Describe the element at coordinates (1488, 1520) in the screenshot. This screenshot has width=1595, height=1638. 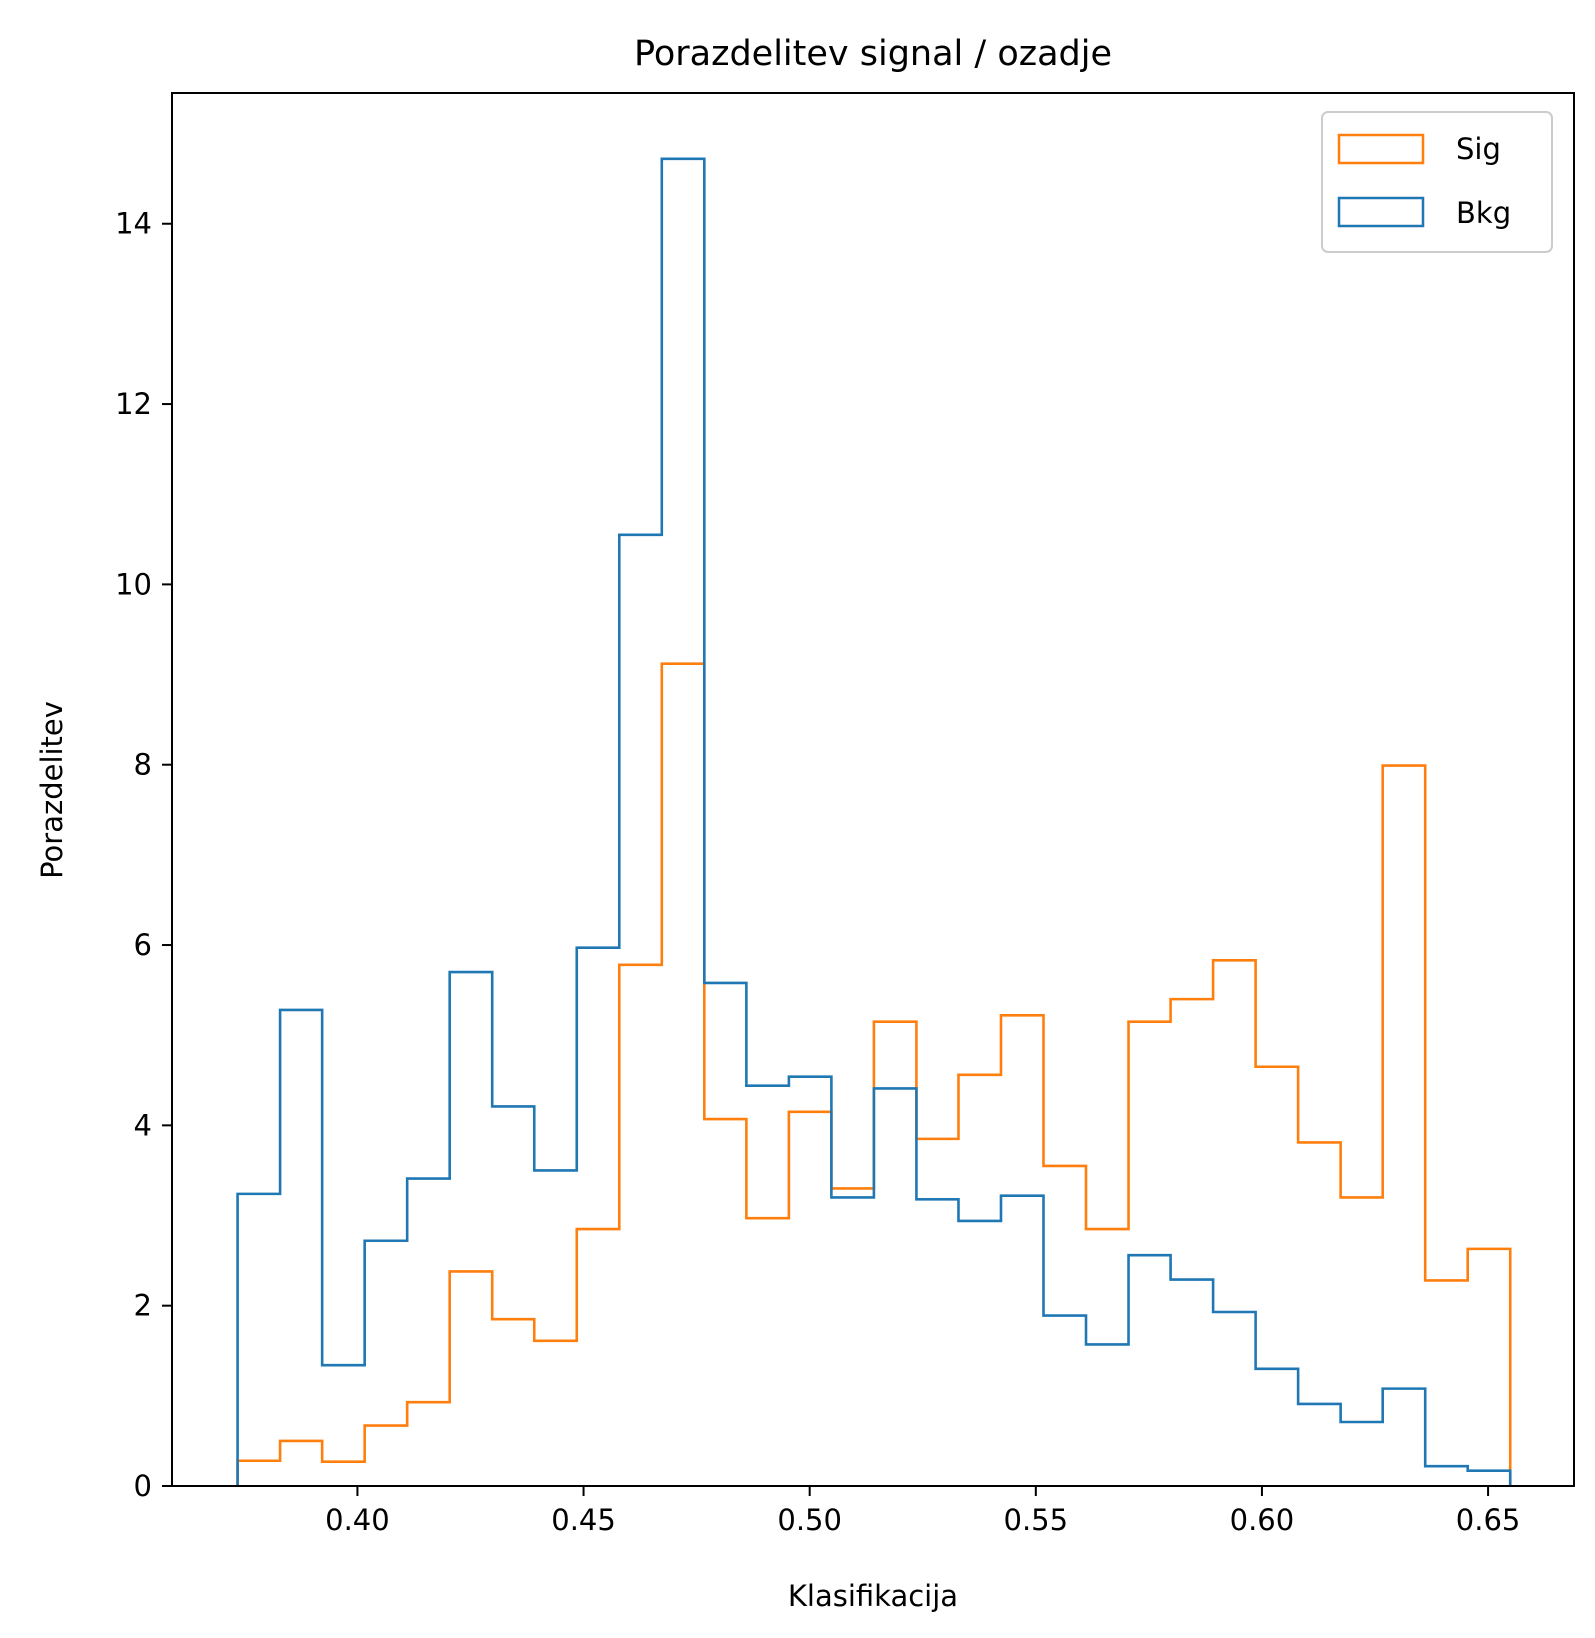
I see `x-tick-label: 0.65` at that location.